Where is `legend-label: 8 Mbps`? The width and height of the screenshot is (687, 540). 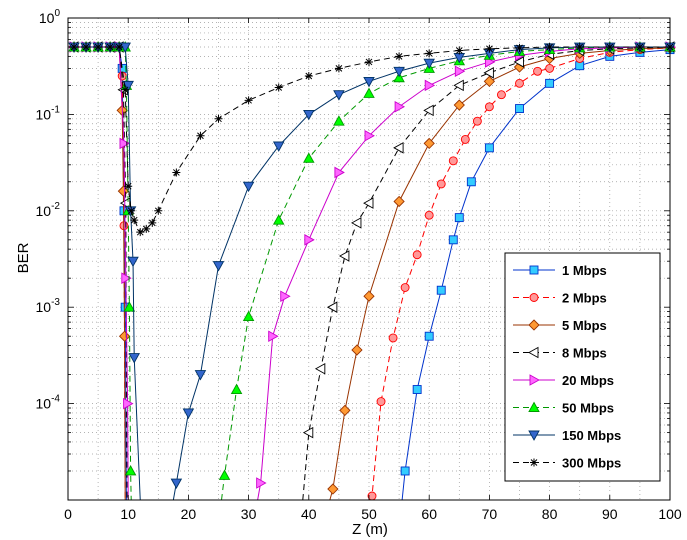 legend-label: 8 Mbps is located at coordinates (584, 353).